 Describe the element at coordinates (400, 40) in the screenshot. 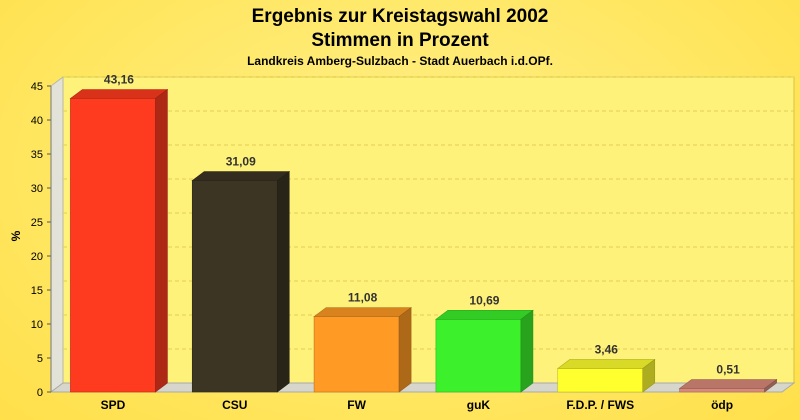

I see `chart-subtitle: Stimmen in Prozent` at that location.